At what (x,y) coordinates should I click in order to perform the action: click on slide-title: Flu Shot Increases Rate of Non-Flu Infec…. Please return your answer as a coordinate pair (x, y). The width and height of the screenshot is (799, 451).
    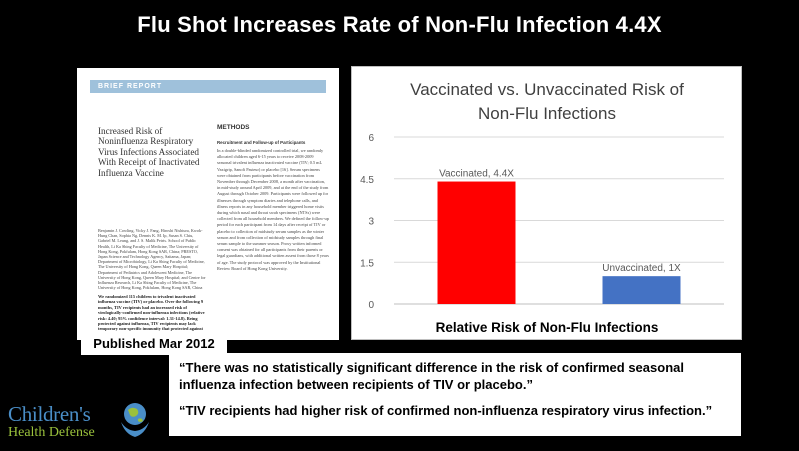
    Looking at the image, I should click on (399, 24).